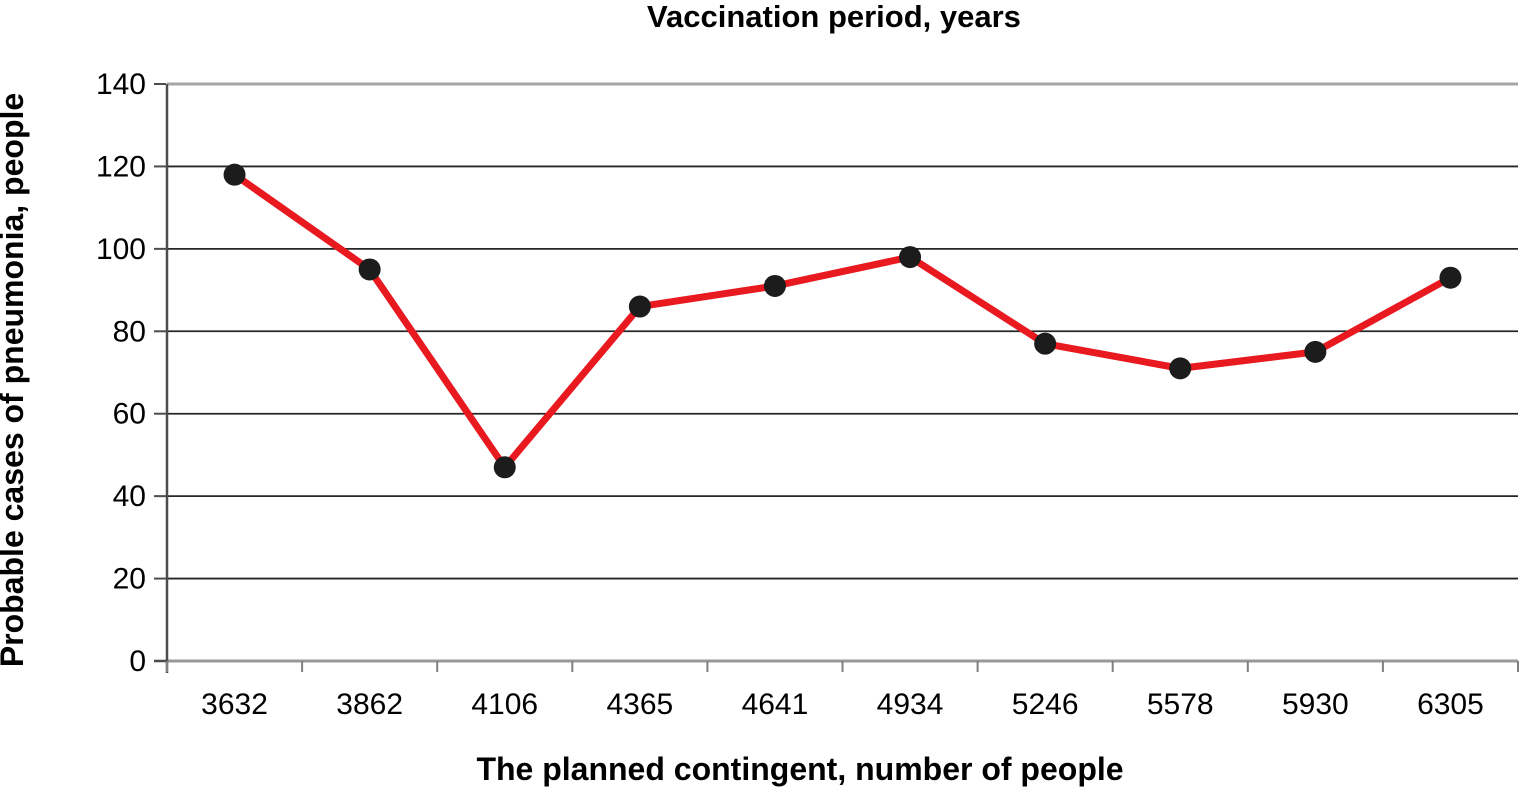 Image resolution: width=1535 pixels, height=793 pixels. What do you see at coordinates (1450, 704) in the screenshot?
I see `x-tick-label: 6305` at bounding box center [1450, 704].